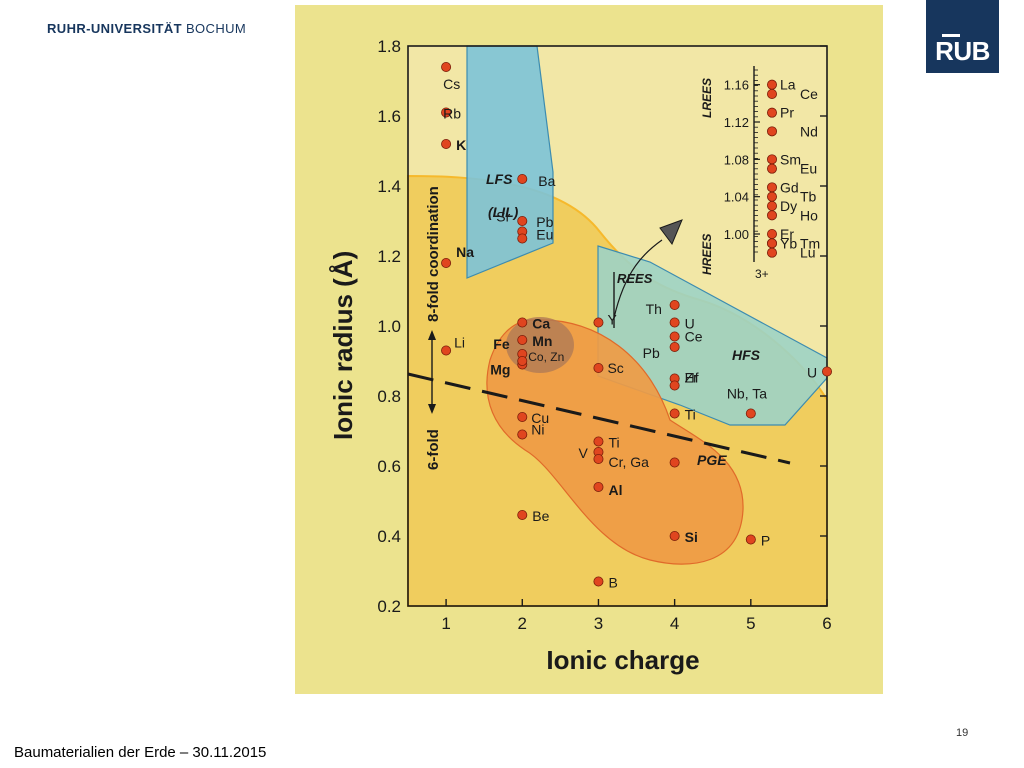  Describe the element at coordinates (500, 370) in the screenshot. I see `point-label: Mg` at that location.